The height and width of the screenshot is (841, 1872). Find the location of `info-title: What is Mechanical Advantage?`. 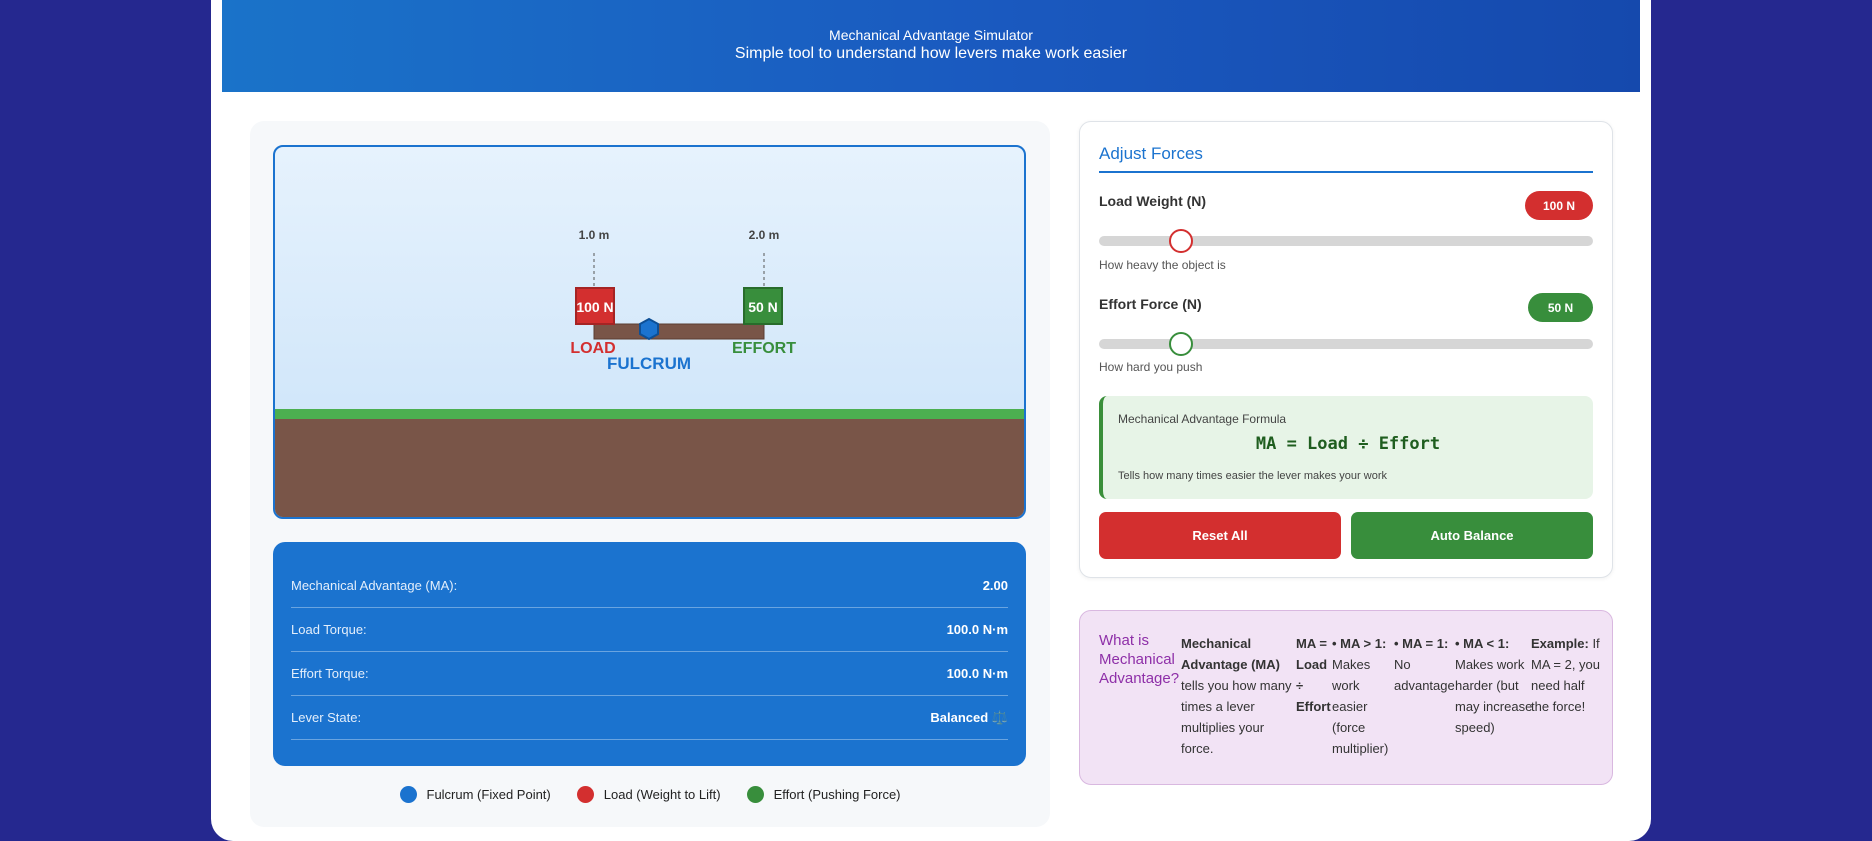

info-title: What is Mechanical Advantage? is located at coordinates (1139, 659).